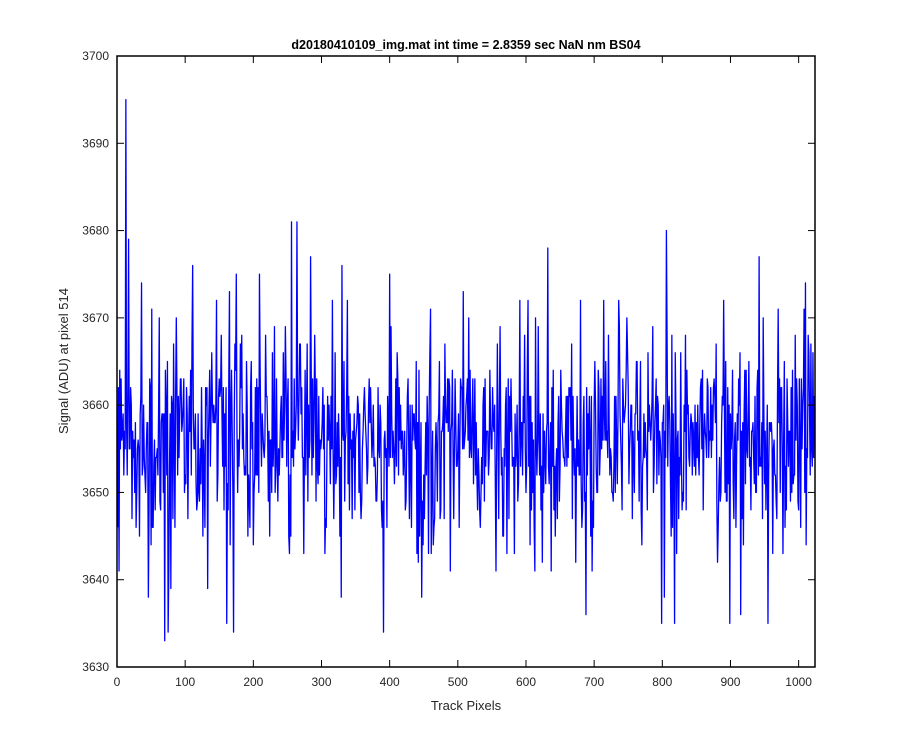 This screenshot has height=755, width=900. I want to click on y-tick-label: 3660, so click(95, 405).